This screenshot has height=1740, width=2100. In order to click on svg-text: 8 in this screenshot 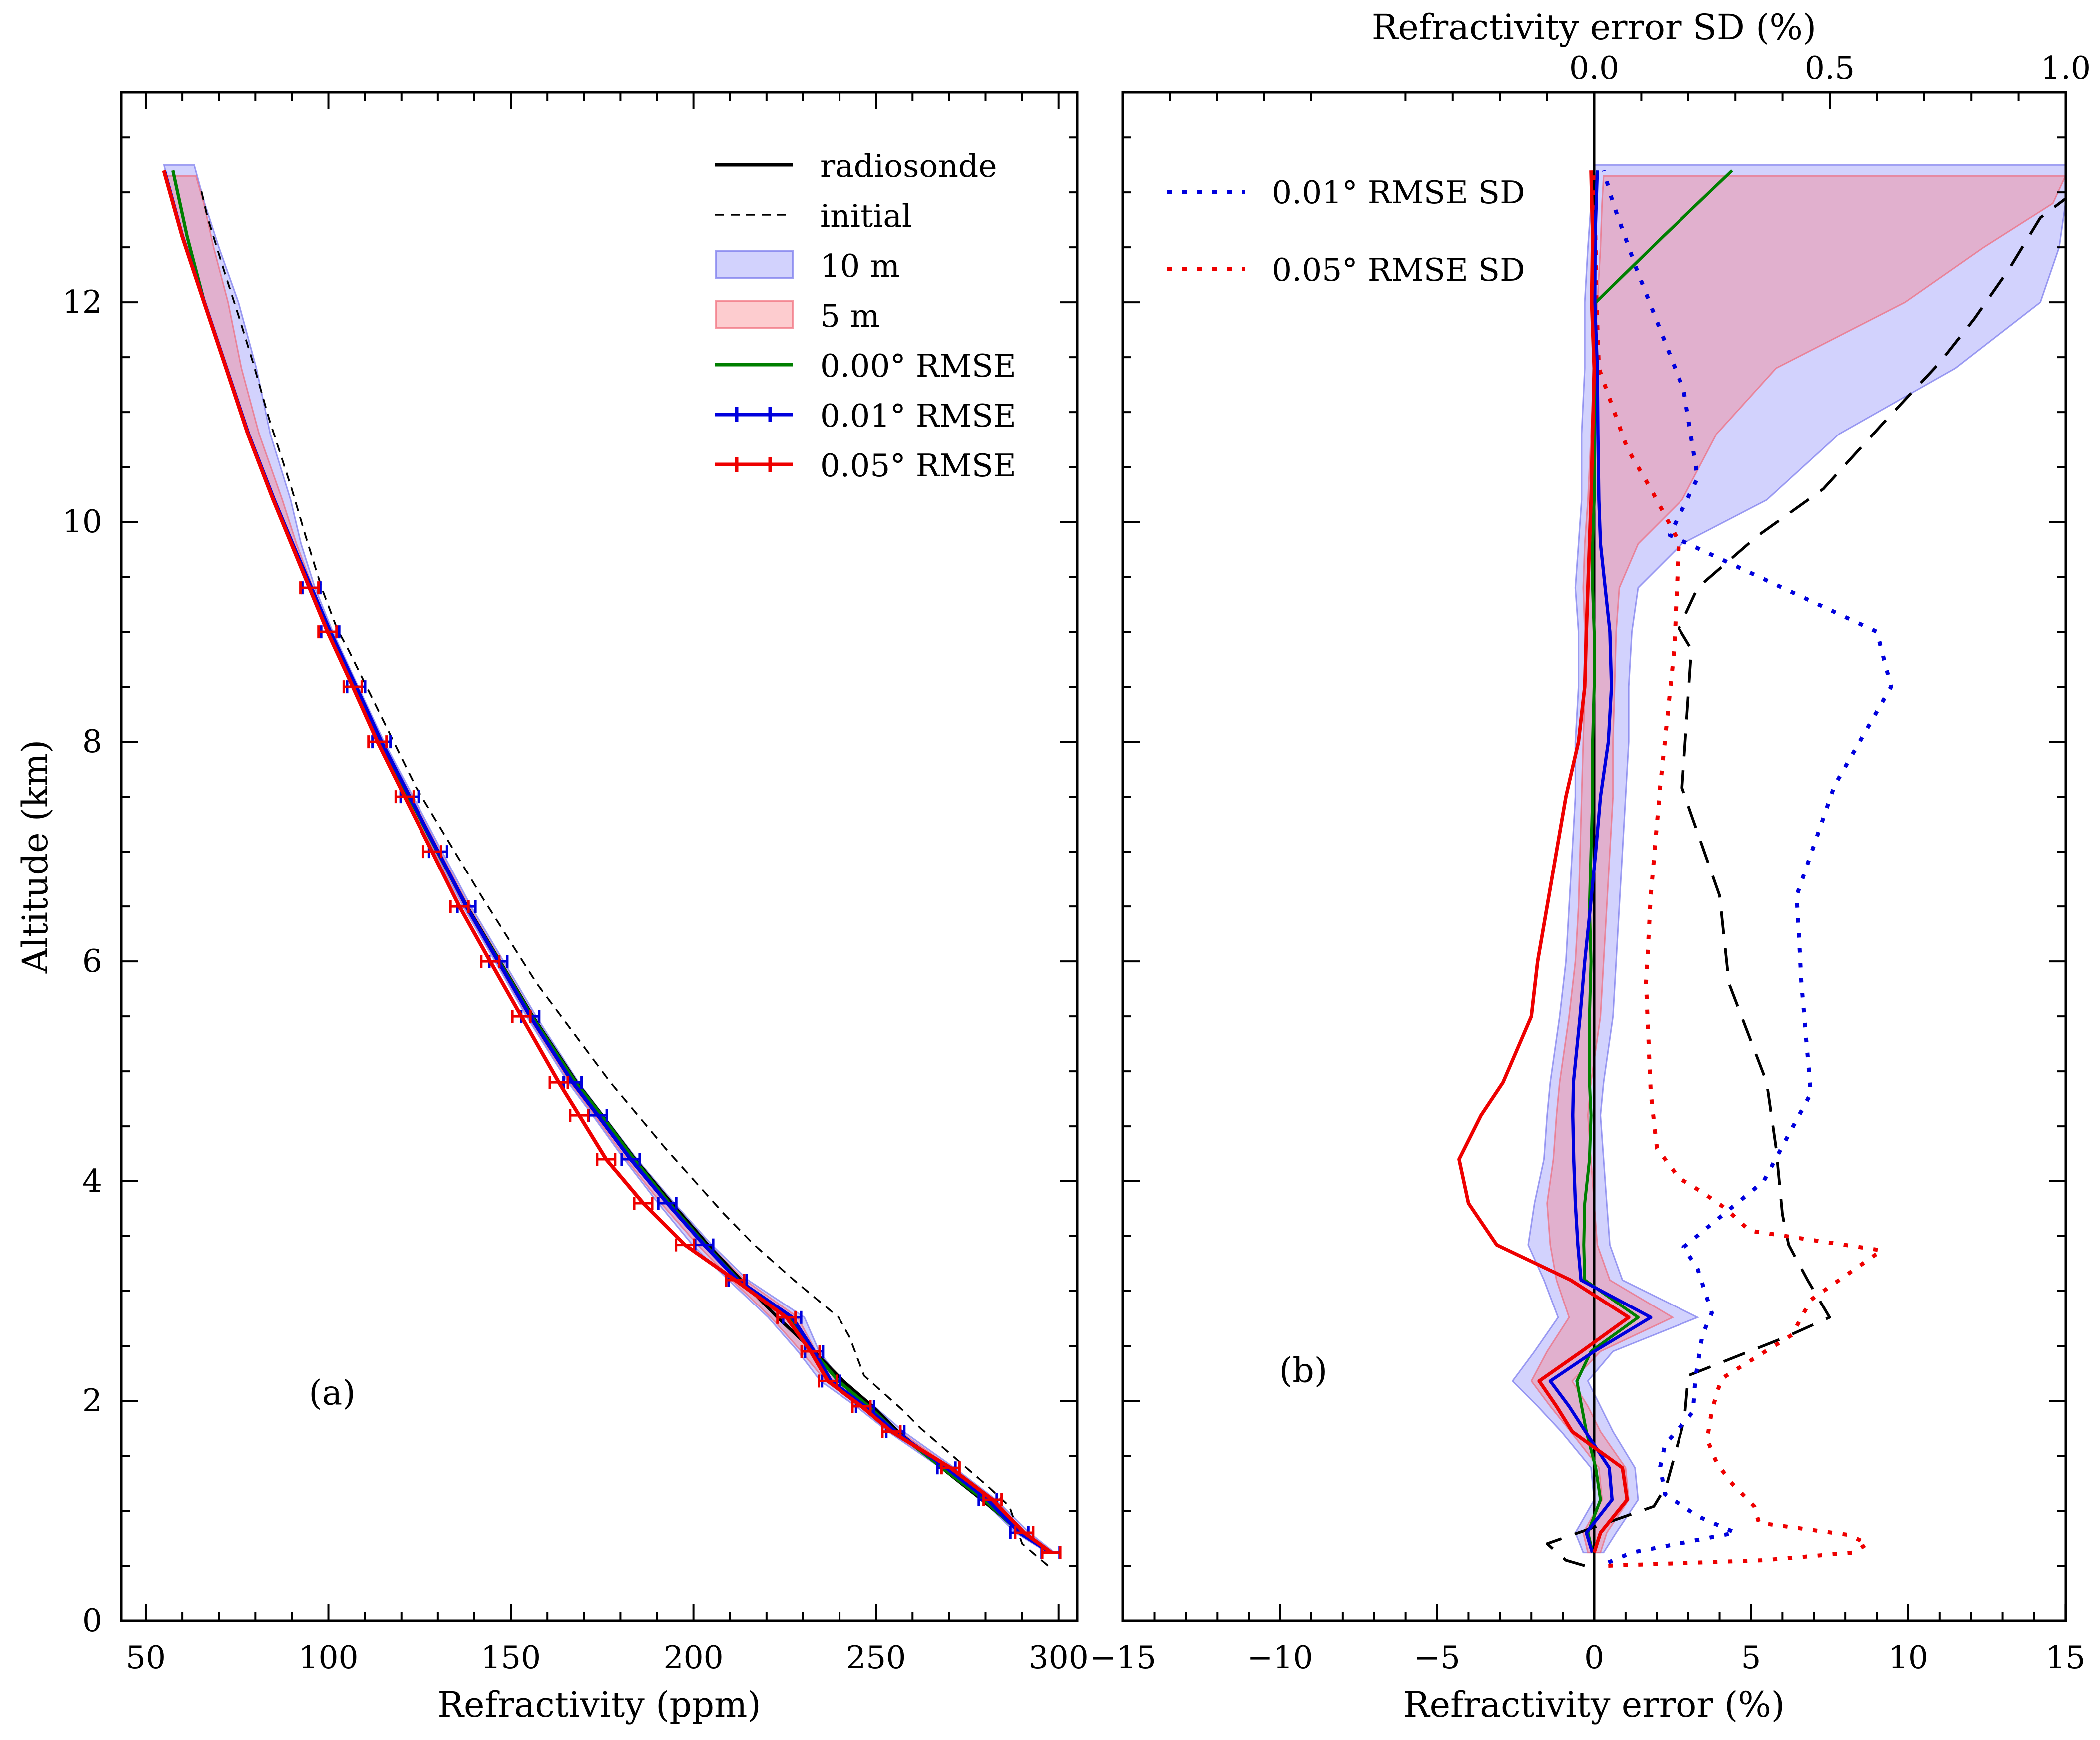, I will do `click(92, 741)`.